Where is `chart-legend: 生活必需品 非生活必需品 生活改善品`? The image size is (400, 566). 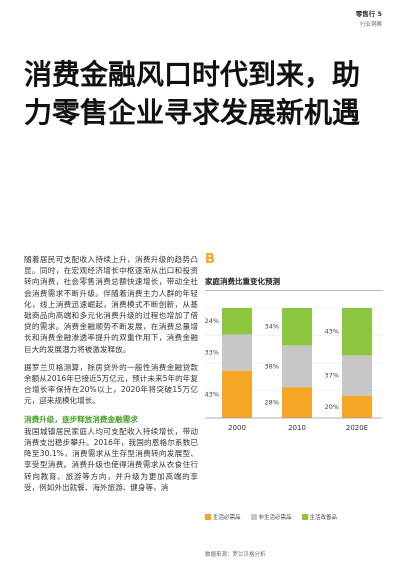
chart-legend: 生活必需品 非生活必需品 生活改善品 is located at coordinates (271, 517).